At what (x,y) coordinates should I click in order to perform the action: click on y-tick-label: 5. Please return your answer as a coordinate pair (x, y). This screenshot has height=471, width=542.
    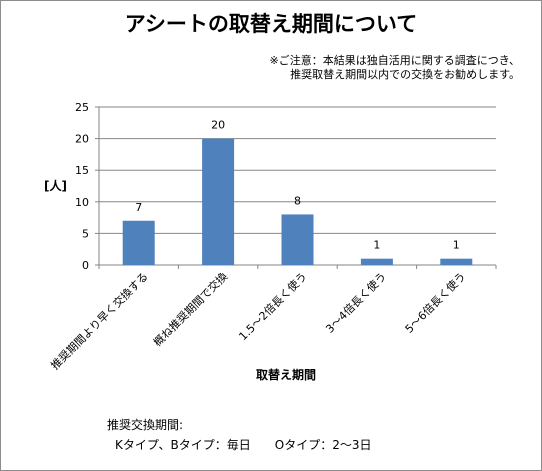
    Looking at the image, I should click on (85, 233).